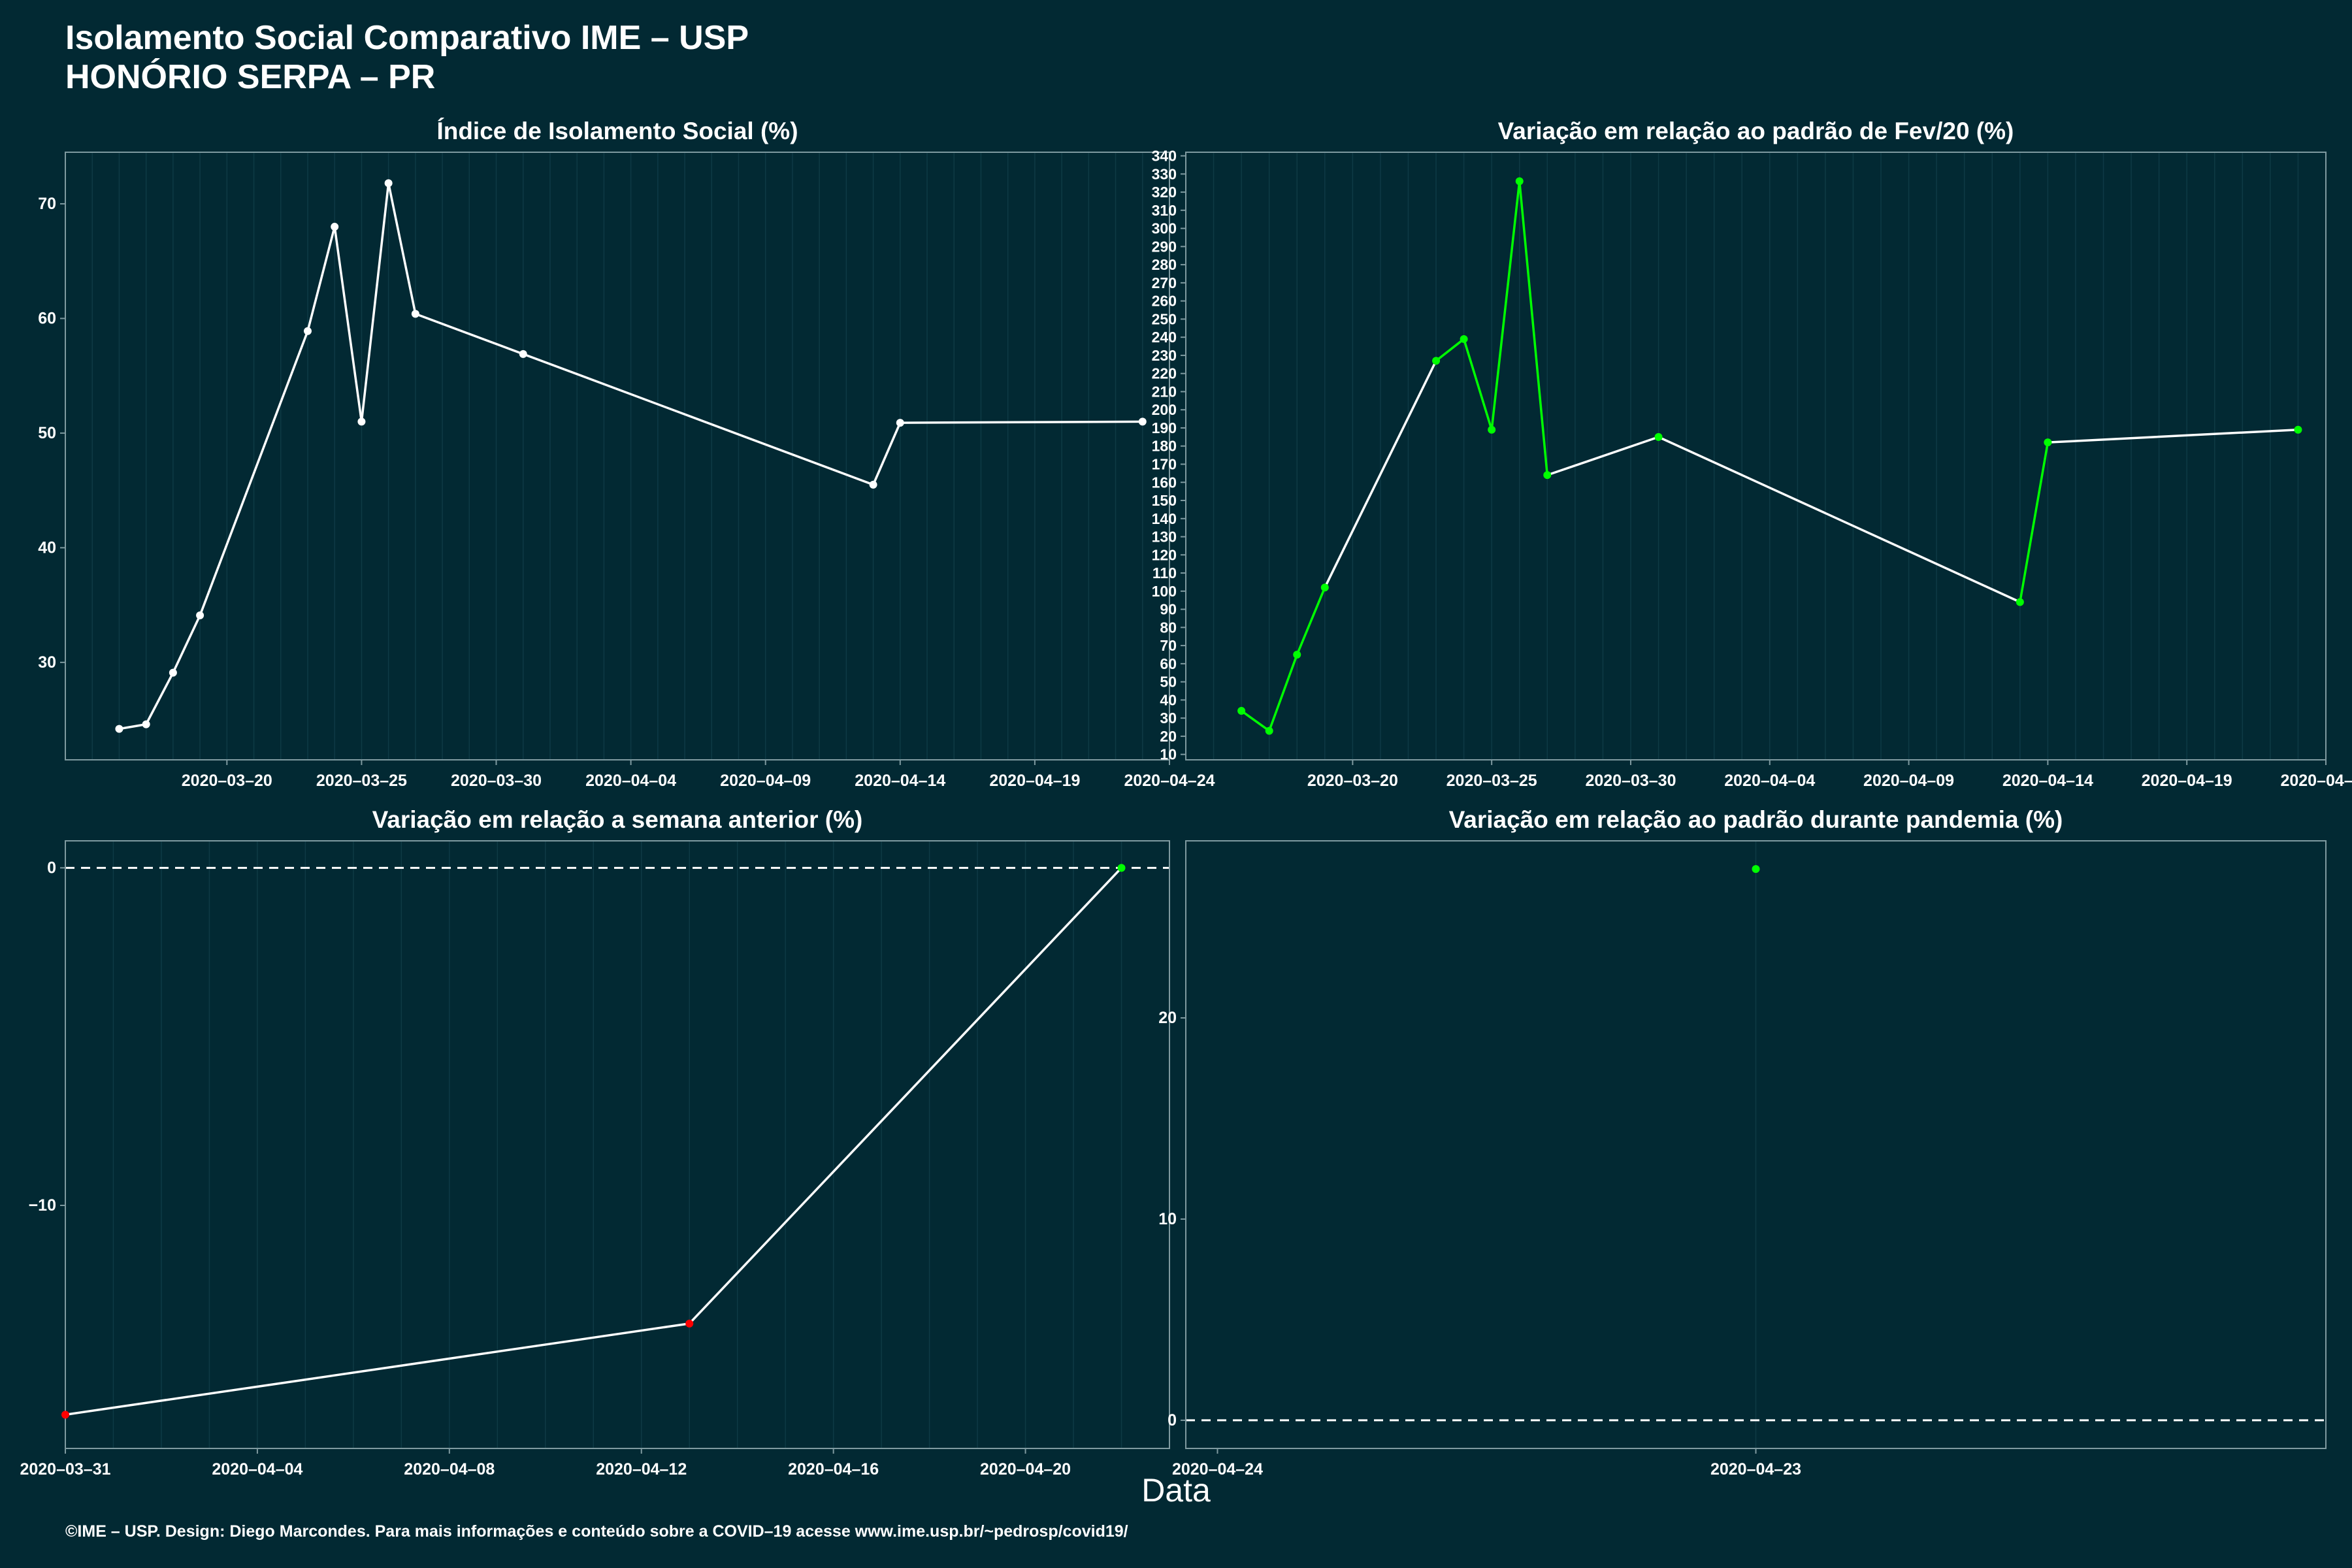 This screenshot has height=1568, width=2352. I want to click on x-tick-label: 2020–03–25, so click(361, 781).